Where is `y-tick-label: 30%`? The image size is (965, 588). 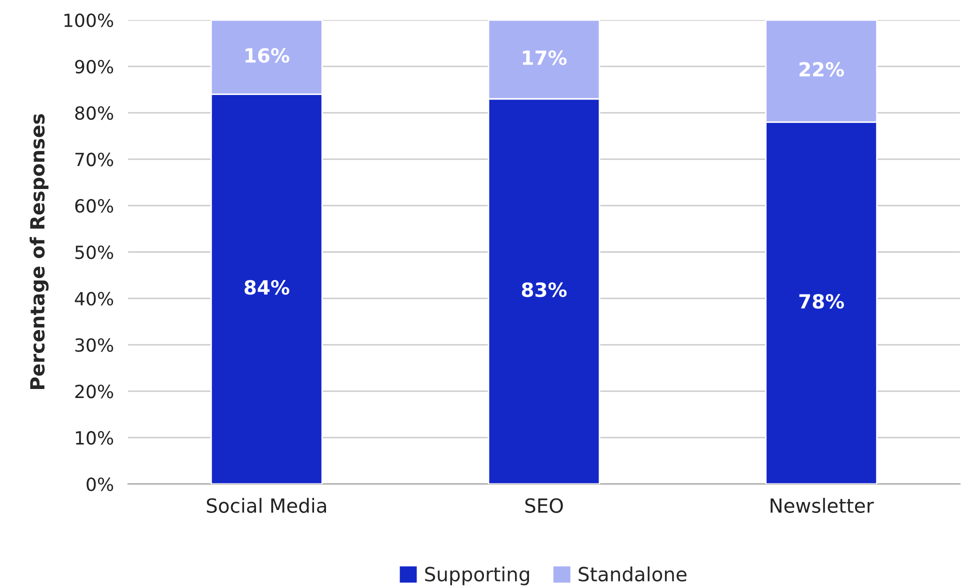
y-tick-label: 30% is located at coordinates (94, 345).